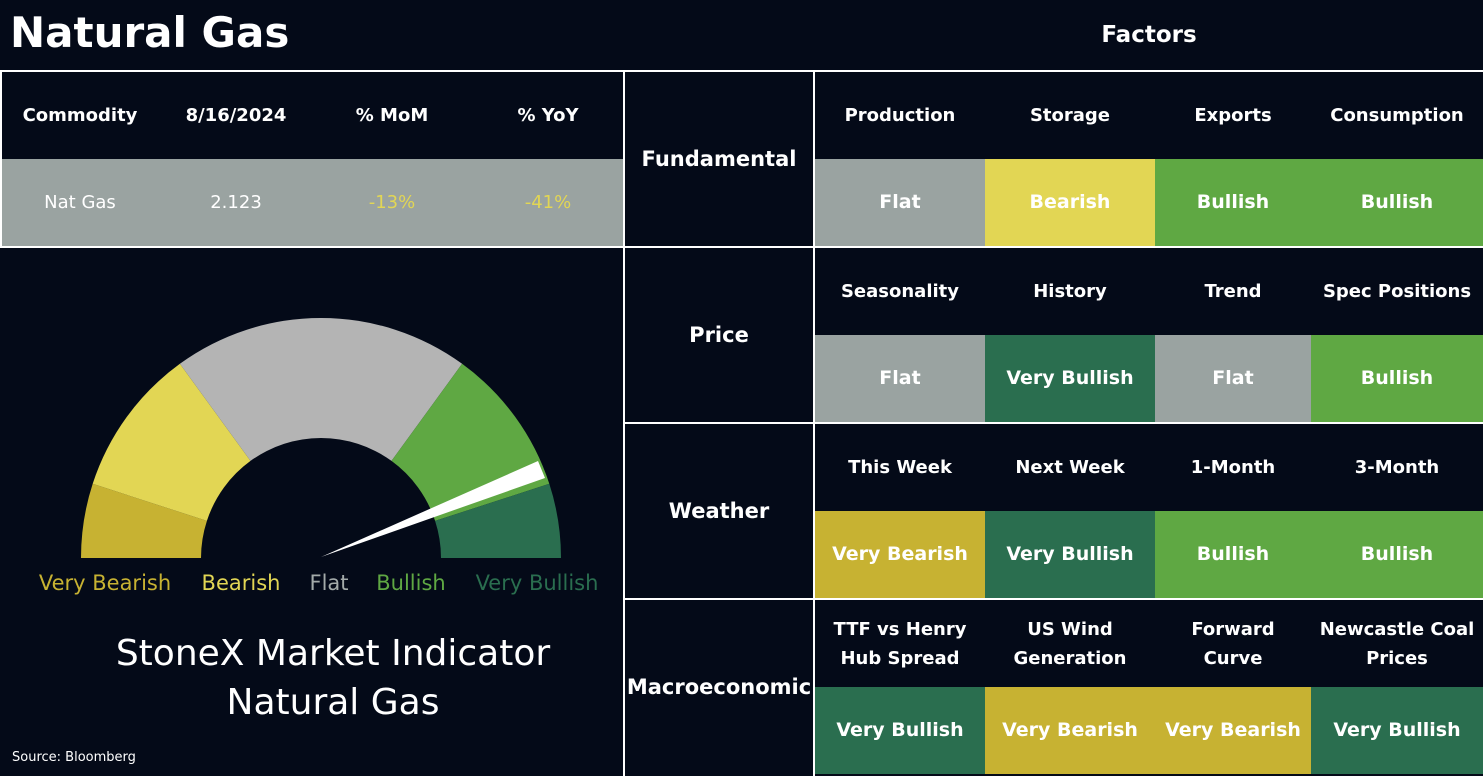 The image size is (1483, 776). I want to click on factor-group: Price, so click(719, 334).